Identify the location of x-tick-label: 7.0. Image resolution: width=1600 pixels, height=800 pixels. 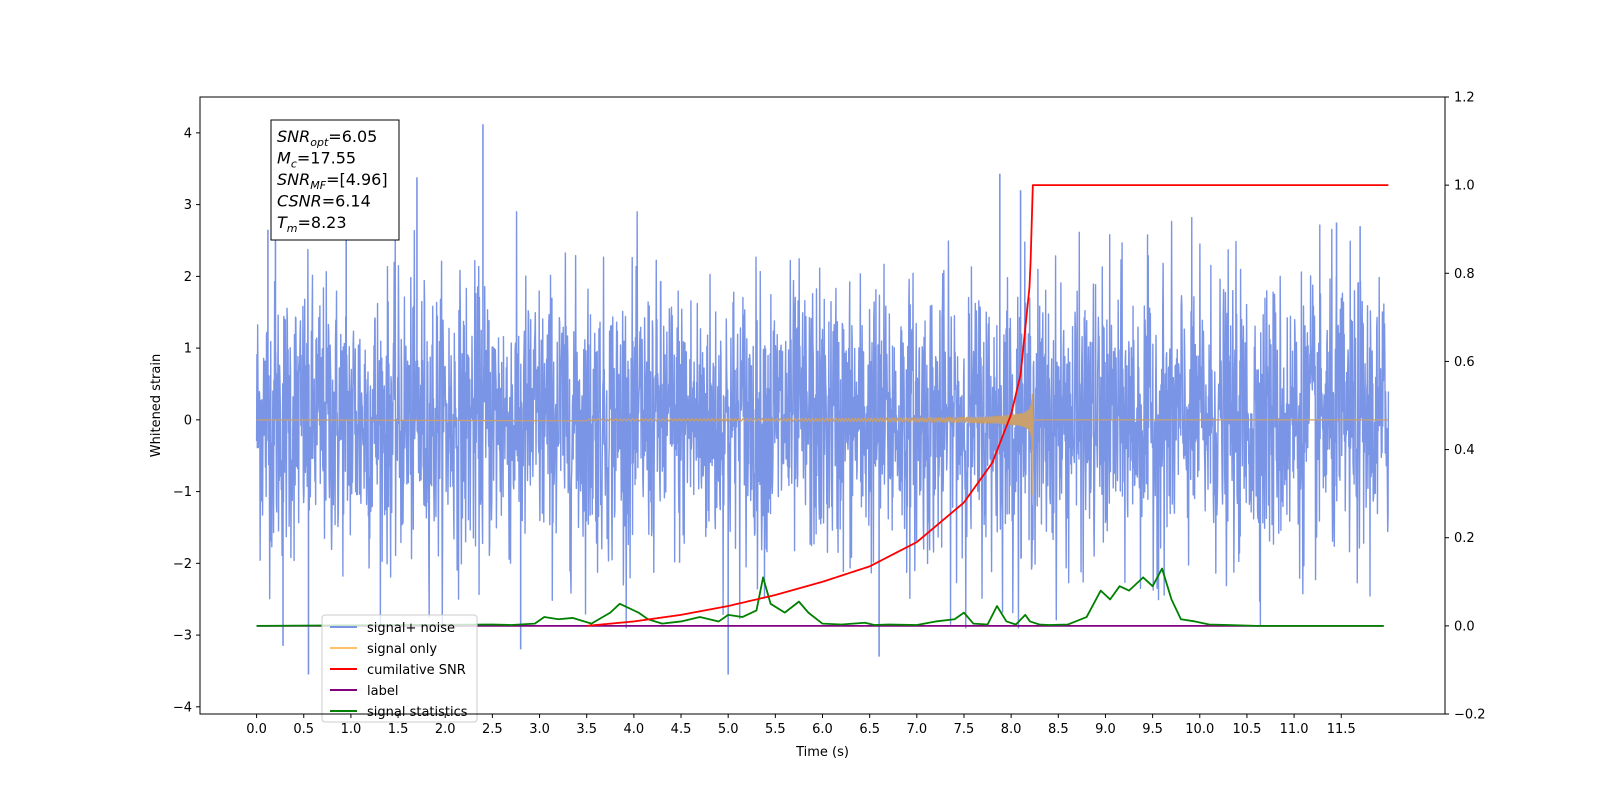
(916, 729).